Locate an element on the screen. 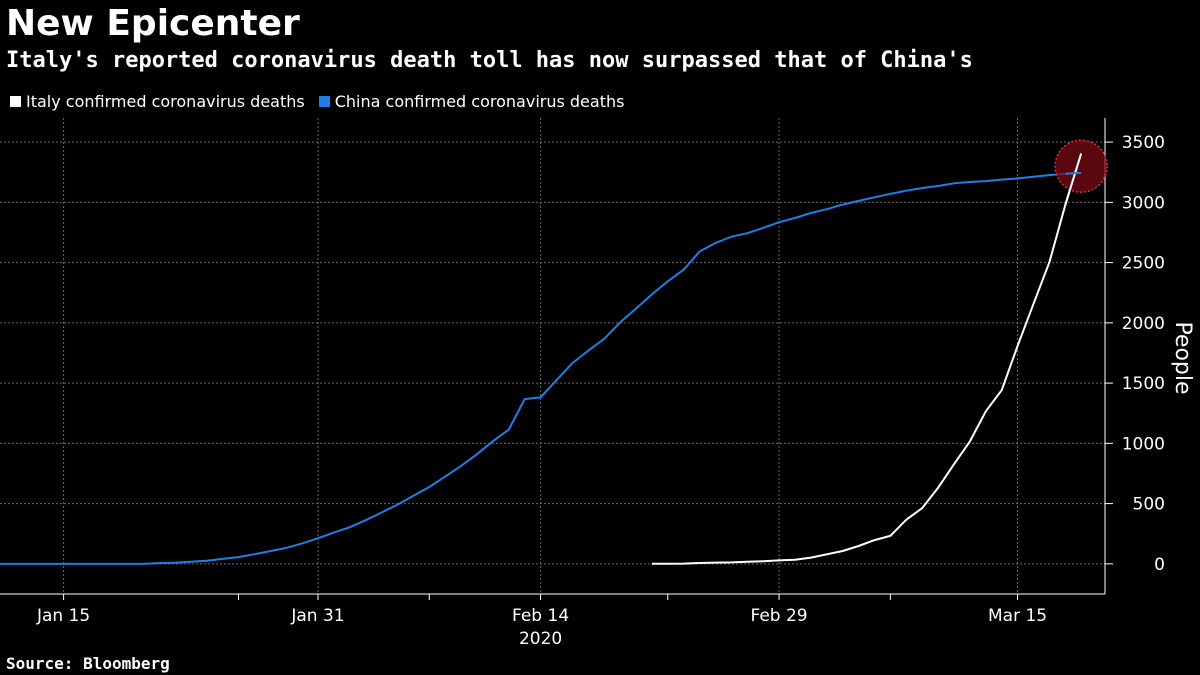  legend-item-italy: Italy confirmed coronavirus deaths is located at coordinates (157, 101).